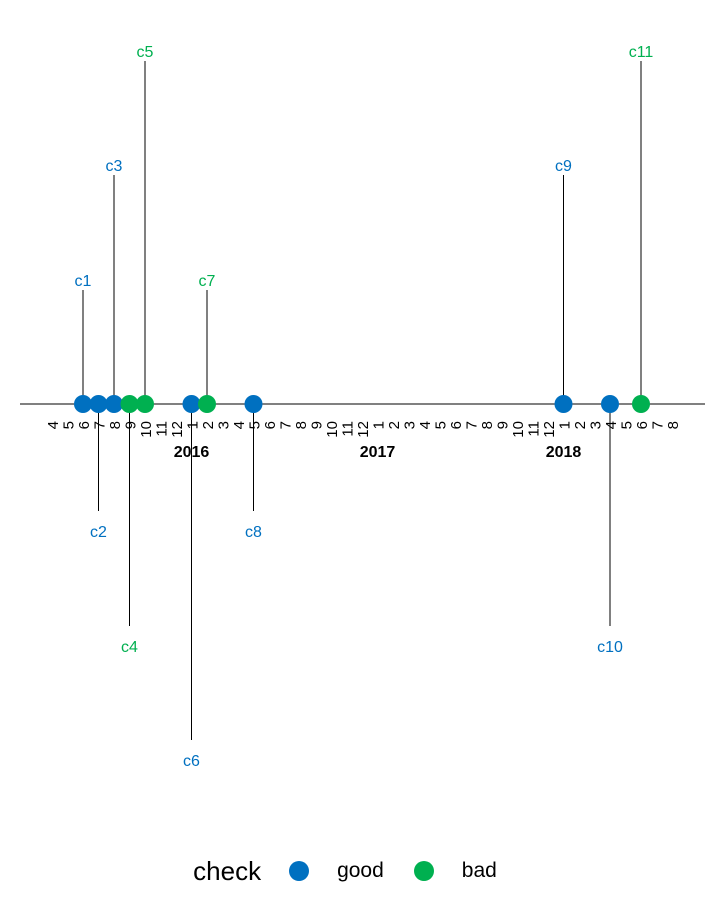 Image resolution: width=720 pixels, height=921 pixels. I want to click on event-label: c3, so click(114, 166).